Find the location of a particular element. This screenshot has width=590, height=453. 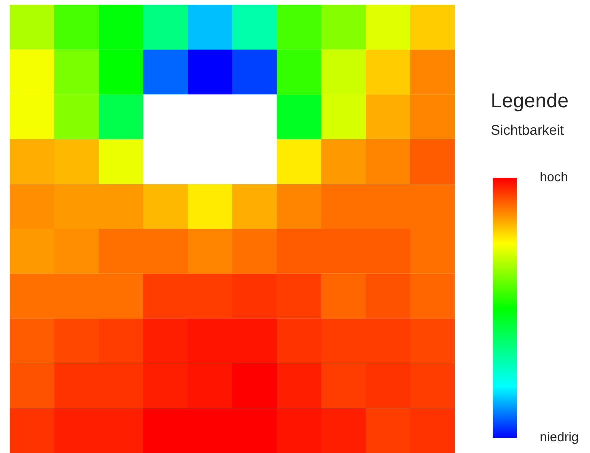

legend-title: Legende is located at coordinates (530, 101).